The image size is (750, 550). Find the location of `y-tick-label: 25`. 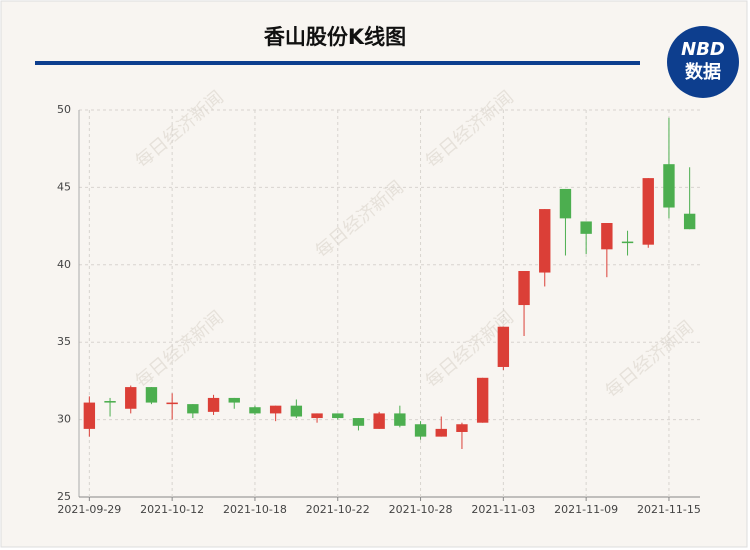

y-tick-label: 25 is located at coordinates (64, 496).